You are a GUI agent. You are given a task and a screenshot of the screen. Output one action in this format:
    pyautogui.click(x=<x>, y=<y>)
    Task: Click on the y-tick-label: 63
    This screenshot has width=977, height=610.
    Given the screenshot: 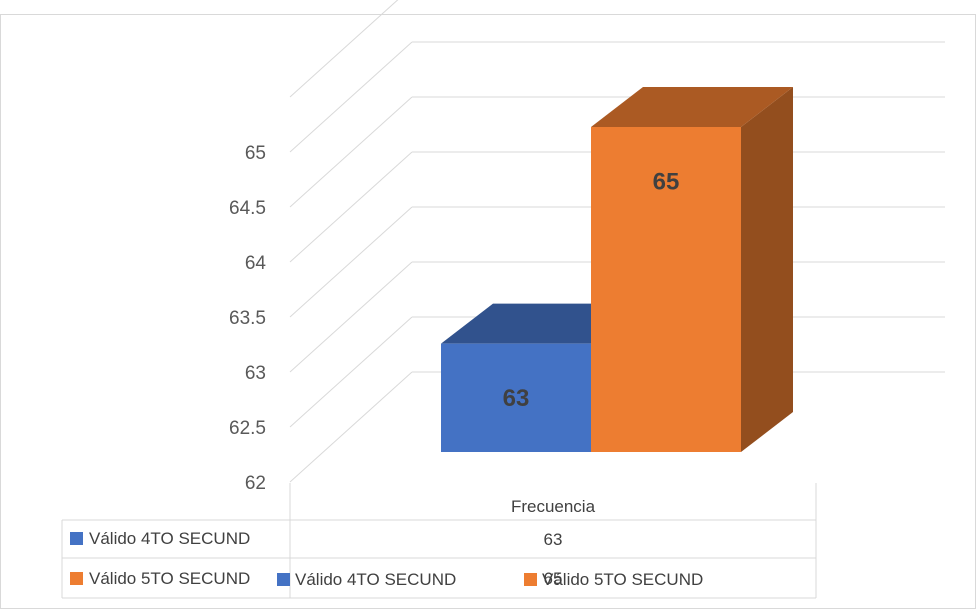 What is the action you would take?
    pyautogui.click(x=255, y=373)
    